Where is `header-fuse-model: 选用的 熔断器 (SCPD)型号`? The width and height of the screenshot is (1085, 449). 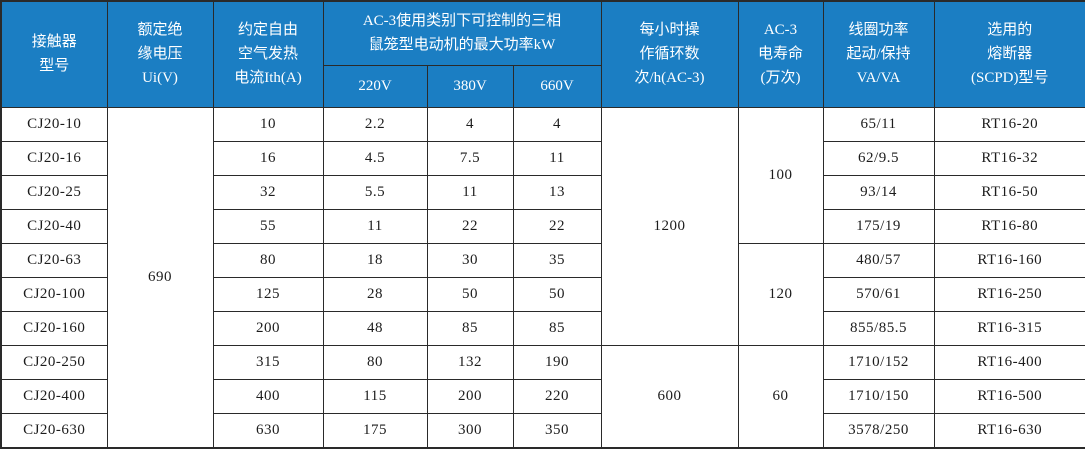 header-fuse-model: 选用的 熔断器 (SCPD)型号 is located at coordinates (1009, 54).